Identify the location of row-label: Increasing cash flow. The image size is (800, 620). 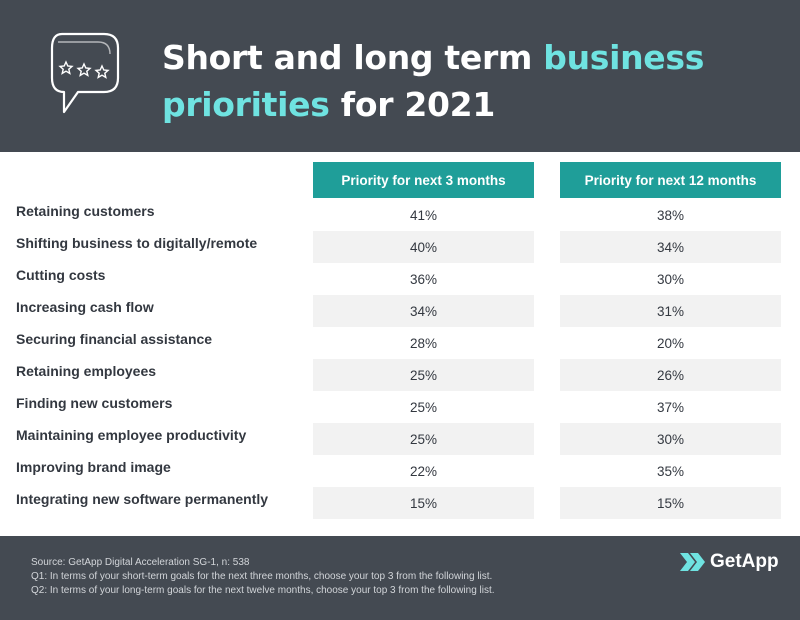
(85, 307).